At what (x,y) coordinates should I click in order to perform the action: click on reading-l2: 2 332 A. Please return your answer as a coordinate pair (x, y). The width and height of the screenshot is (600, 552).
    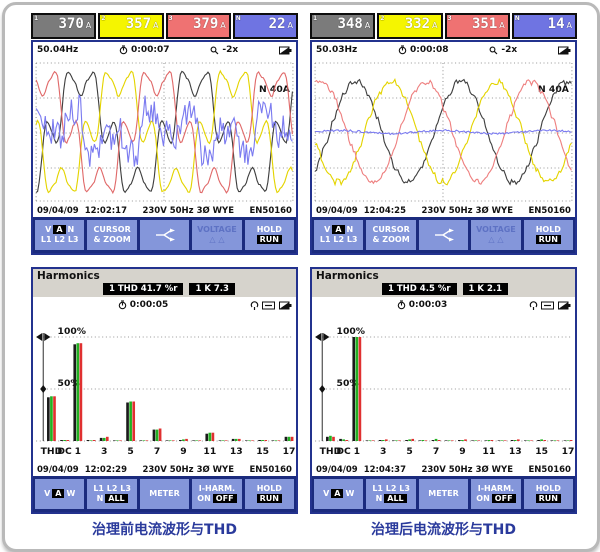
    Looking at the image, I should click on (410, 26).